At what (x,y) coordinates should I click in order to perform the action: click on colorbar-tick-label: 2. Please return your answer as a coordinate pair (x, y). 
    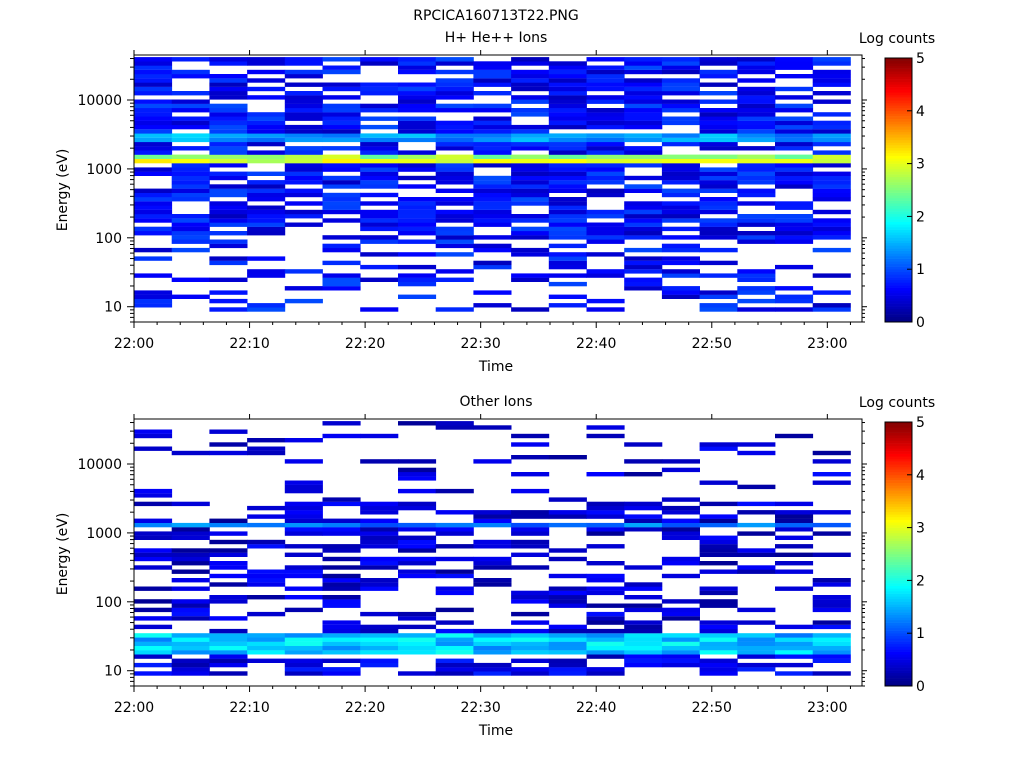
    Looking at the image, I should click on (920, 217).